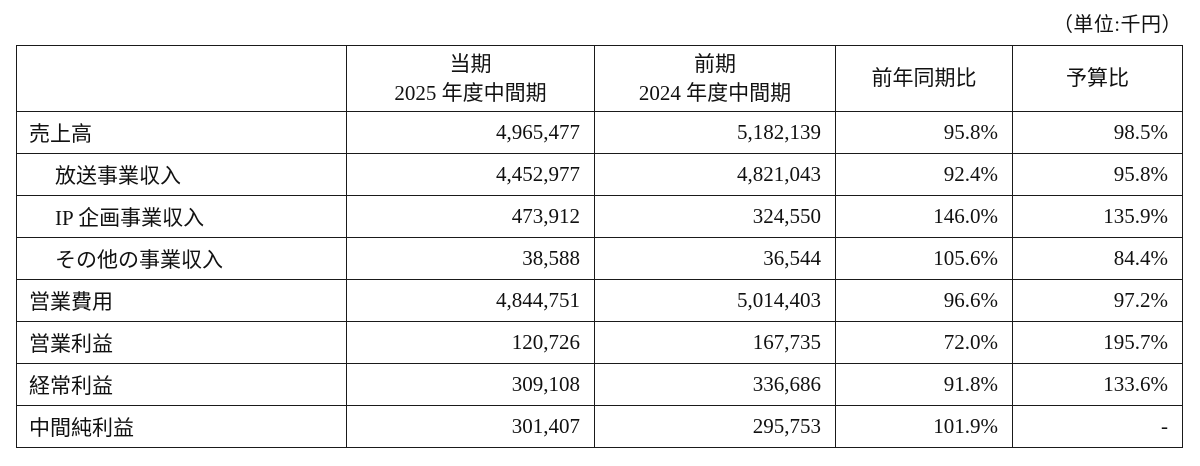  What do you see at coordinates (1097, 132) in the screenshot?
I see `budget-ratio-value: 98.5%` at bounding box center [1097, 132].